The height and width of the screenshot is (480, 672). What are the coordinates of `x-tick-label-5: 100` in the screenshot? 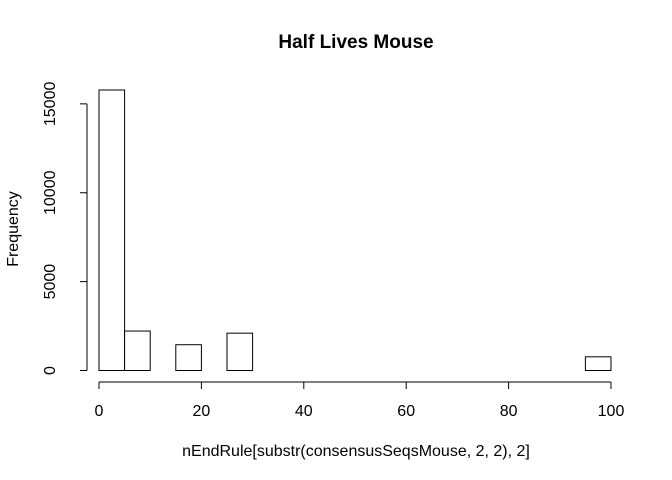 It's located at (611, 411).